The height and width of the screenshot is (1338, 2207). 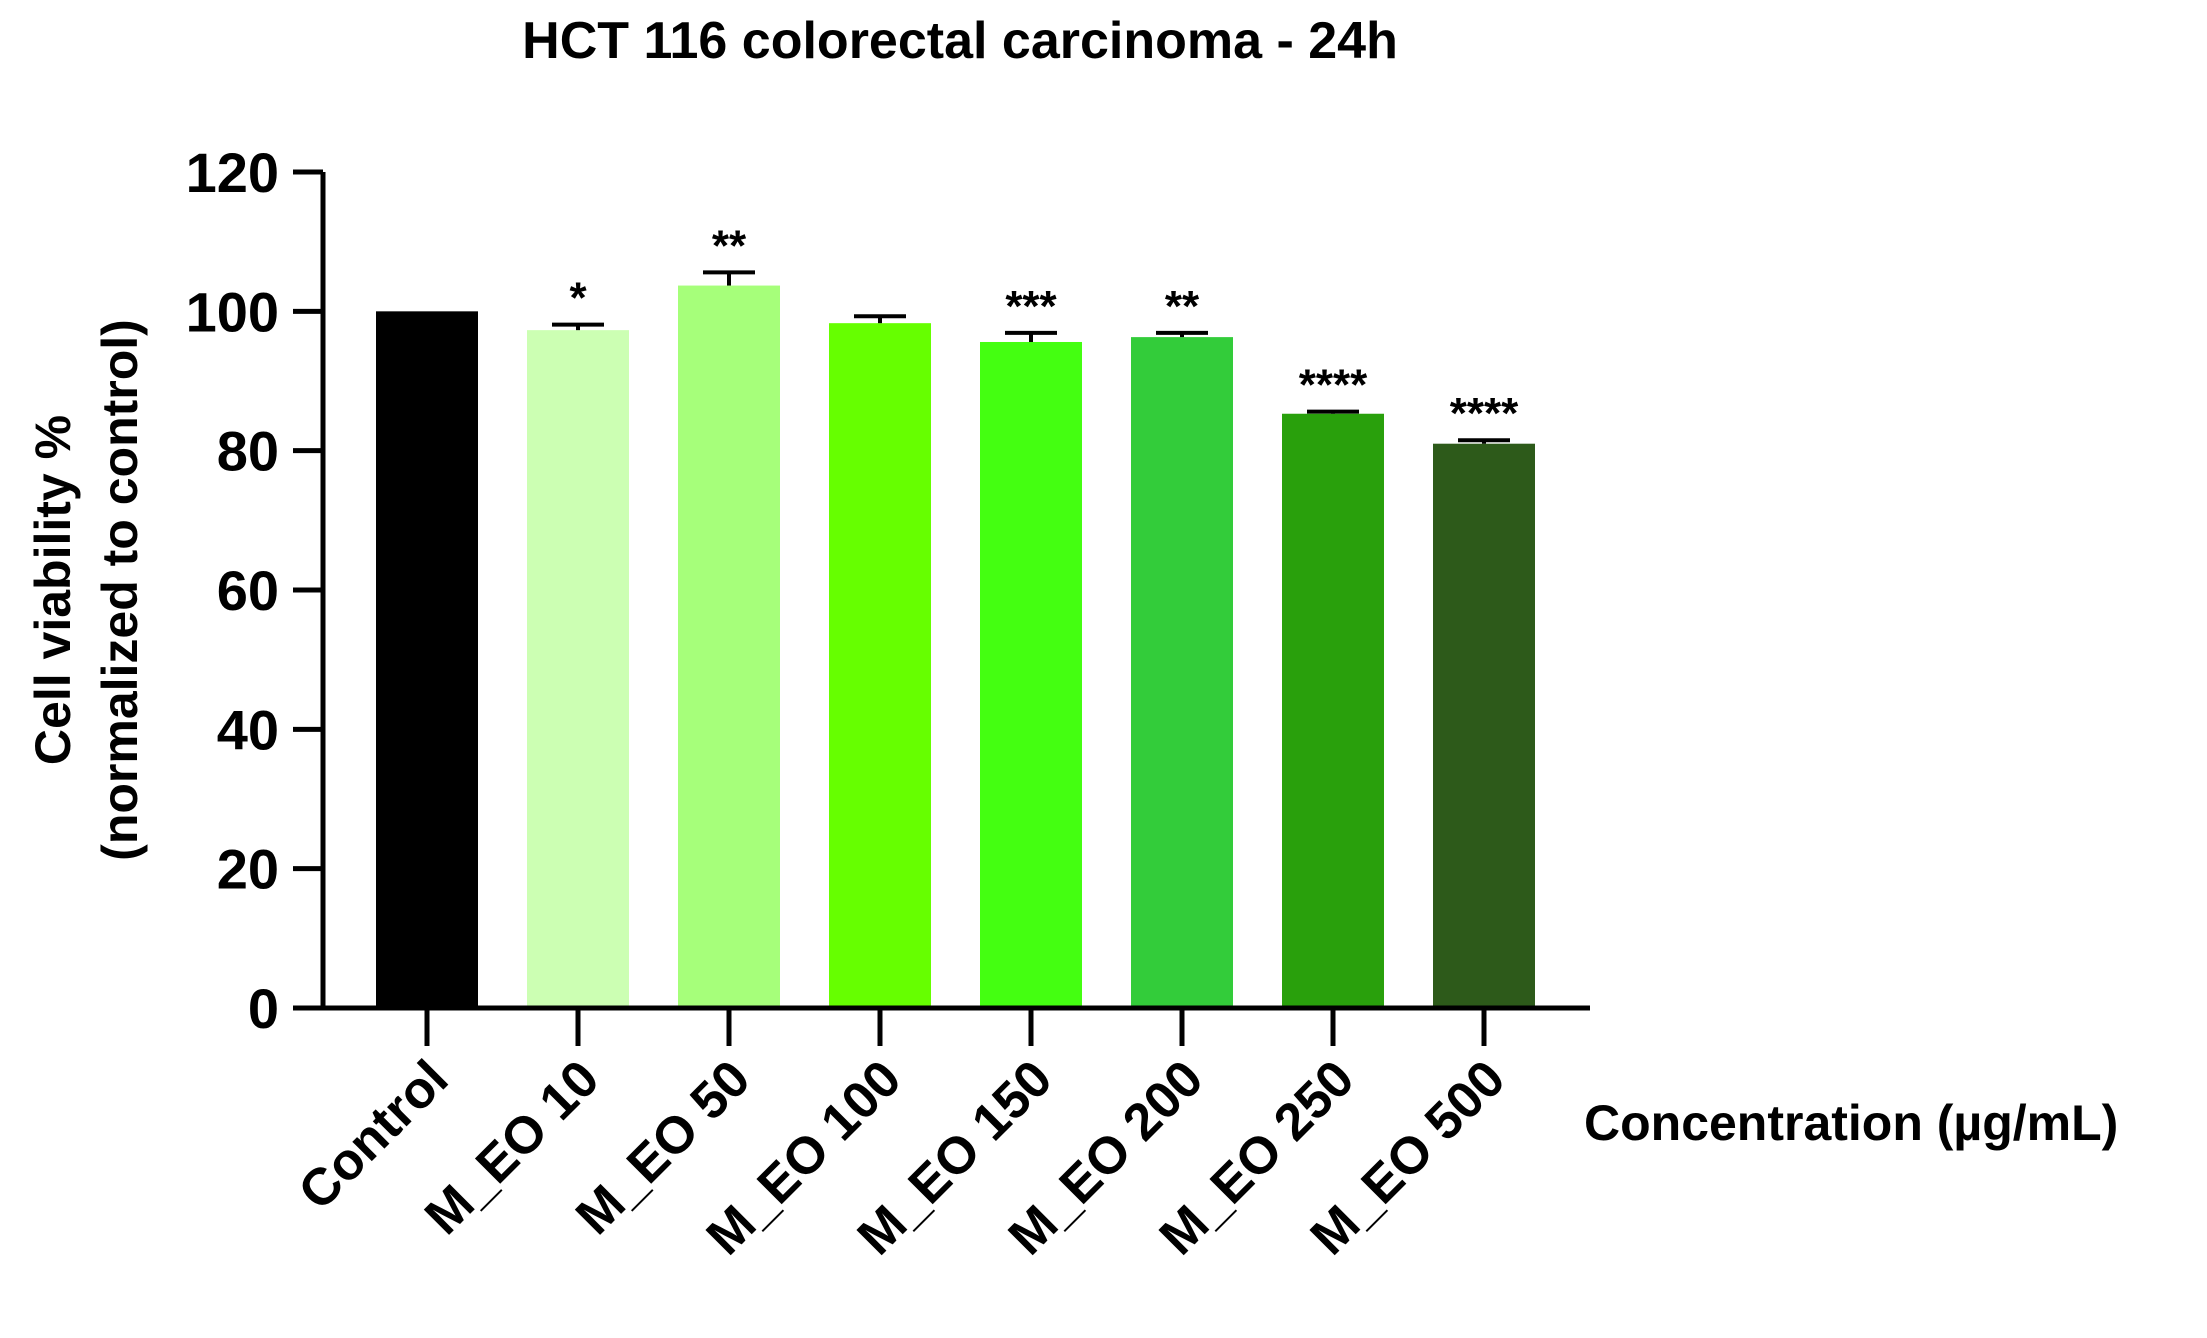 I want to click on x-axis-label: Concentration (µg/mL), so click(x=1851, y=1123).